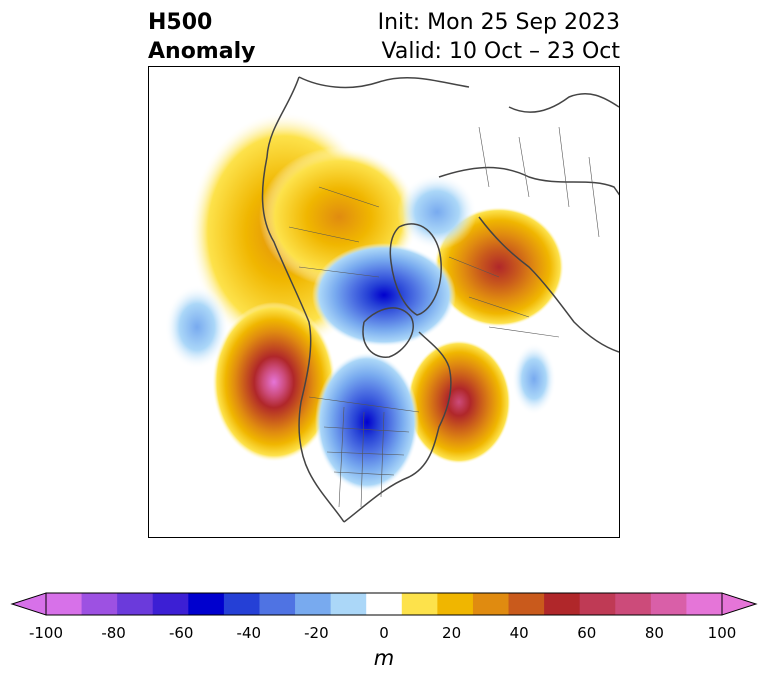  I want to click on colorbar-tick-label: -80, so click(113, 633).